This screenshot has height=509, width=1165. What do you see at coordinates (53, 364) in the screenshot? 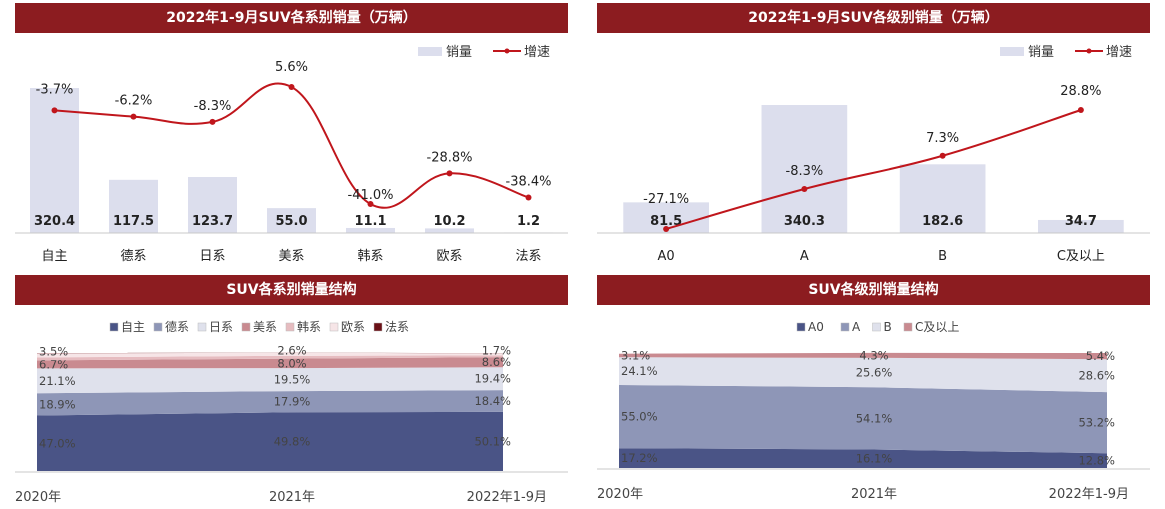
I see `area-data-label: 6.7%` at bounding box center [53, 364].